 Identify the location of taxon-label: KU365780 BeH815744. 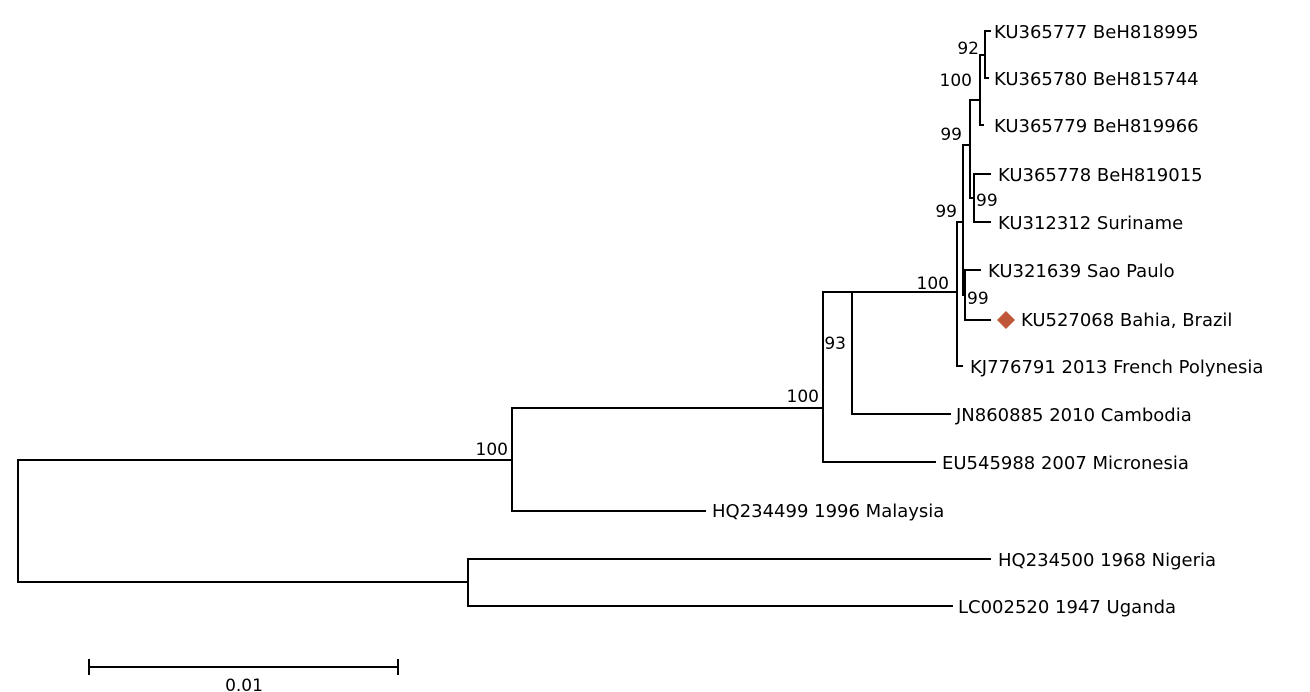
(1096, 79).